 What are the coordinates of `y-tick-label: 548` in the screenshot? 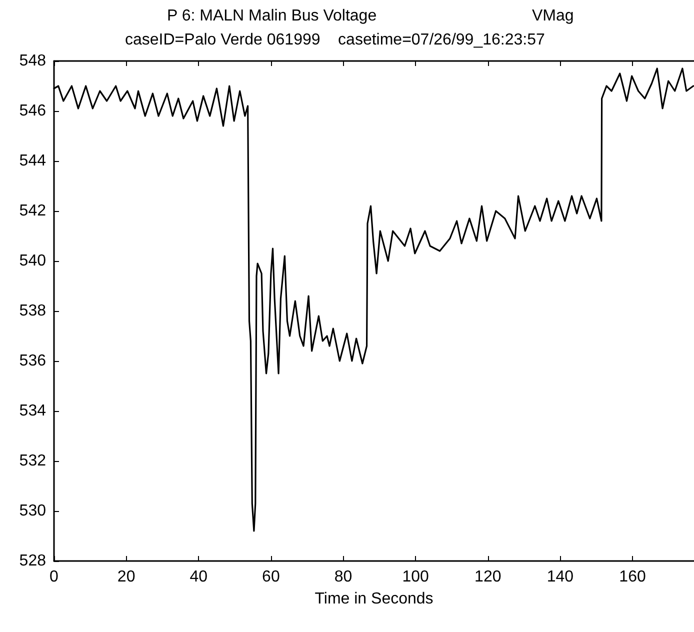 It's located at (32, 61).